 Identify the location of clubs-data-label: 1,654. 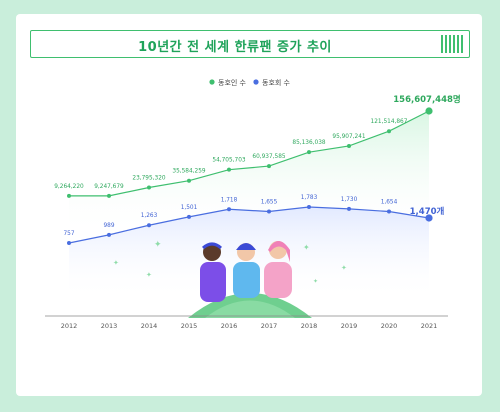
(389, 203).